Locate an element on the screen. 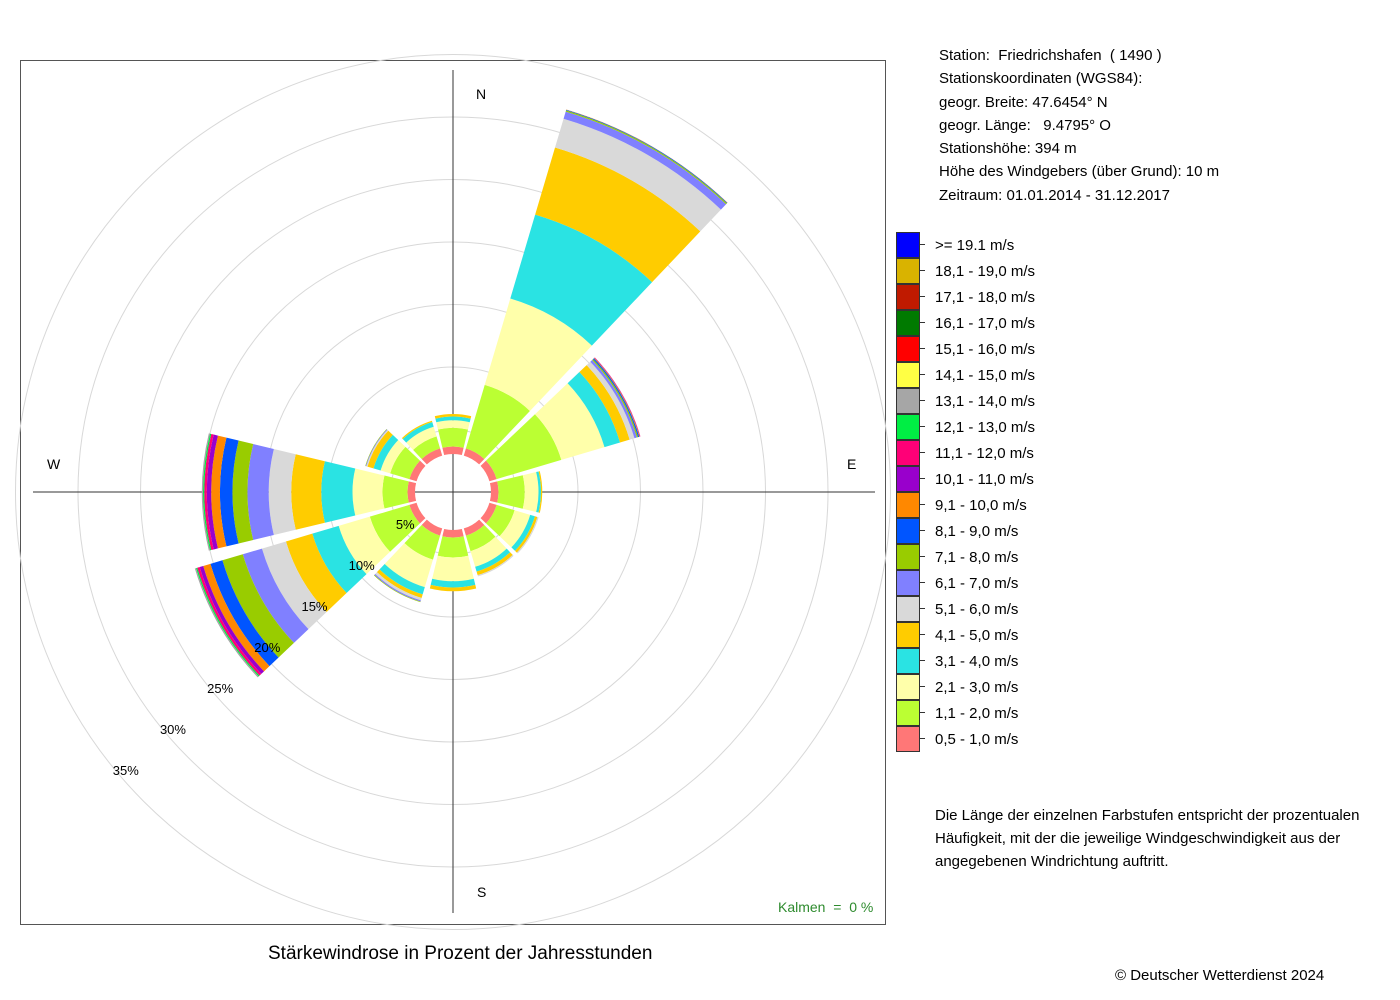 This screenshot has height=1000, width=1400. ring-label: 10% is located at coordinates (362, 565).